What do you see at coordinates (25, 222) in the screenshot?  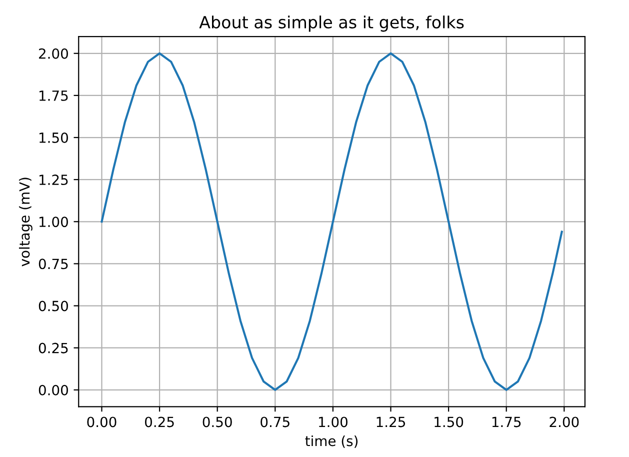 I see `y-axis-title: voltage (mV)` at bounding box center [25, 222].